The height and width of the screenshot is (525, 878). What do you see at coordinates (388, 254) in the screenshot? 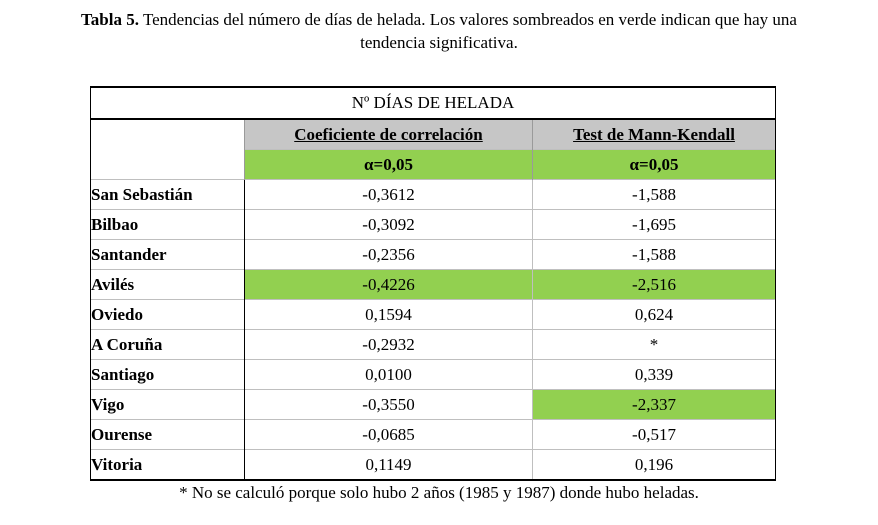
I see `correlation-value: -0,2356` at bounding box center [388, 254].